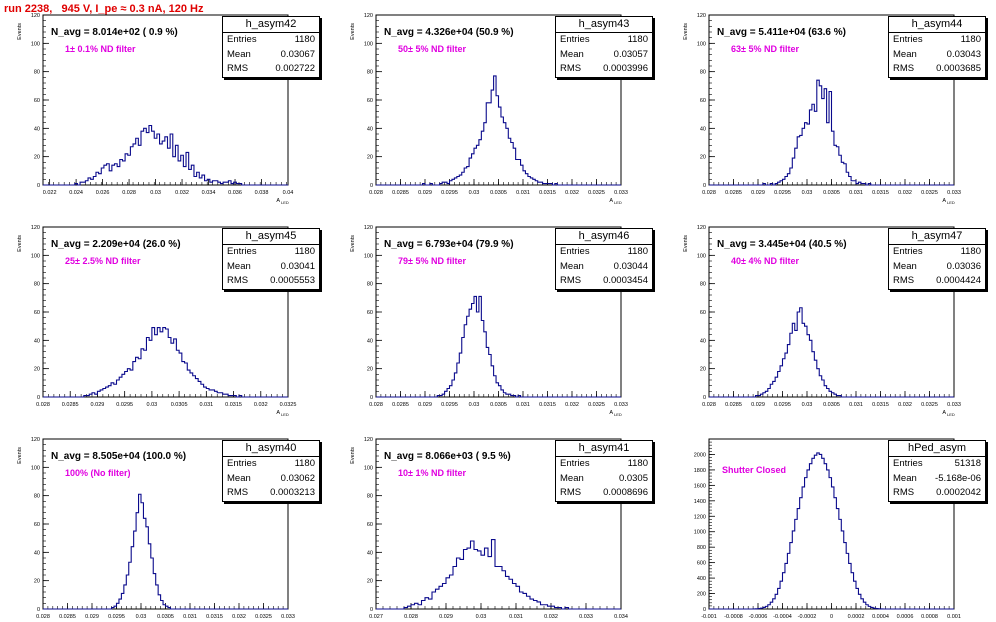 This screenshot has width=996, height=622. I want to click on stats-name: h_asym47, so click(937, 237).